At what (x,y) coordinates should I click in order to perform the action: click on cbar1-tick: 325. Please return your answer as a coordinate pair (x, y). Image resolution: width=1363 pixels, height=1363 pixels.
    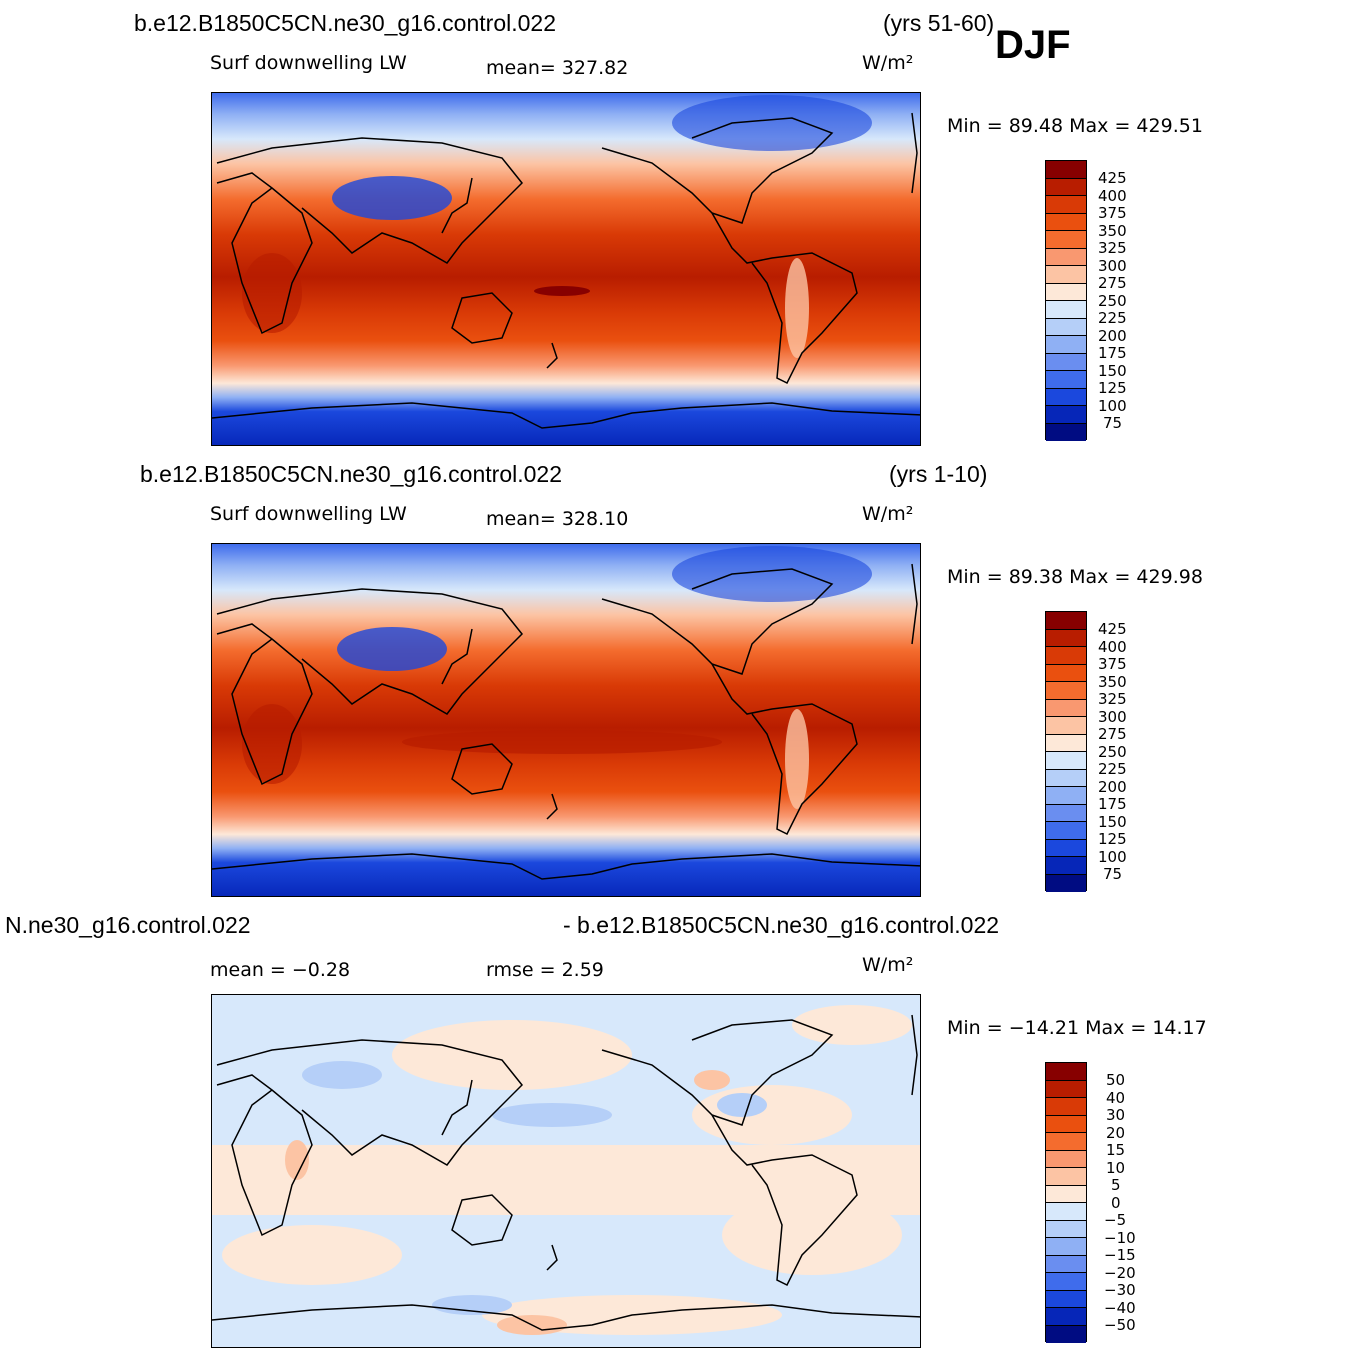
    Looking at the image, I should click on (1112, 248).